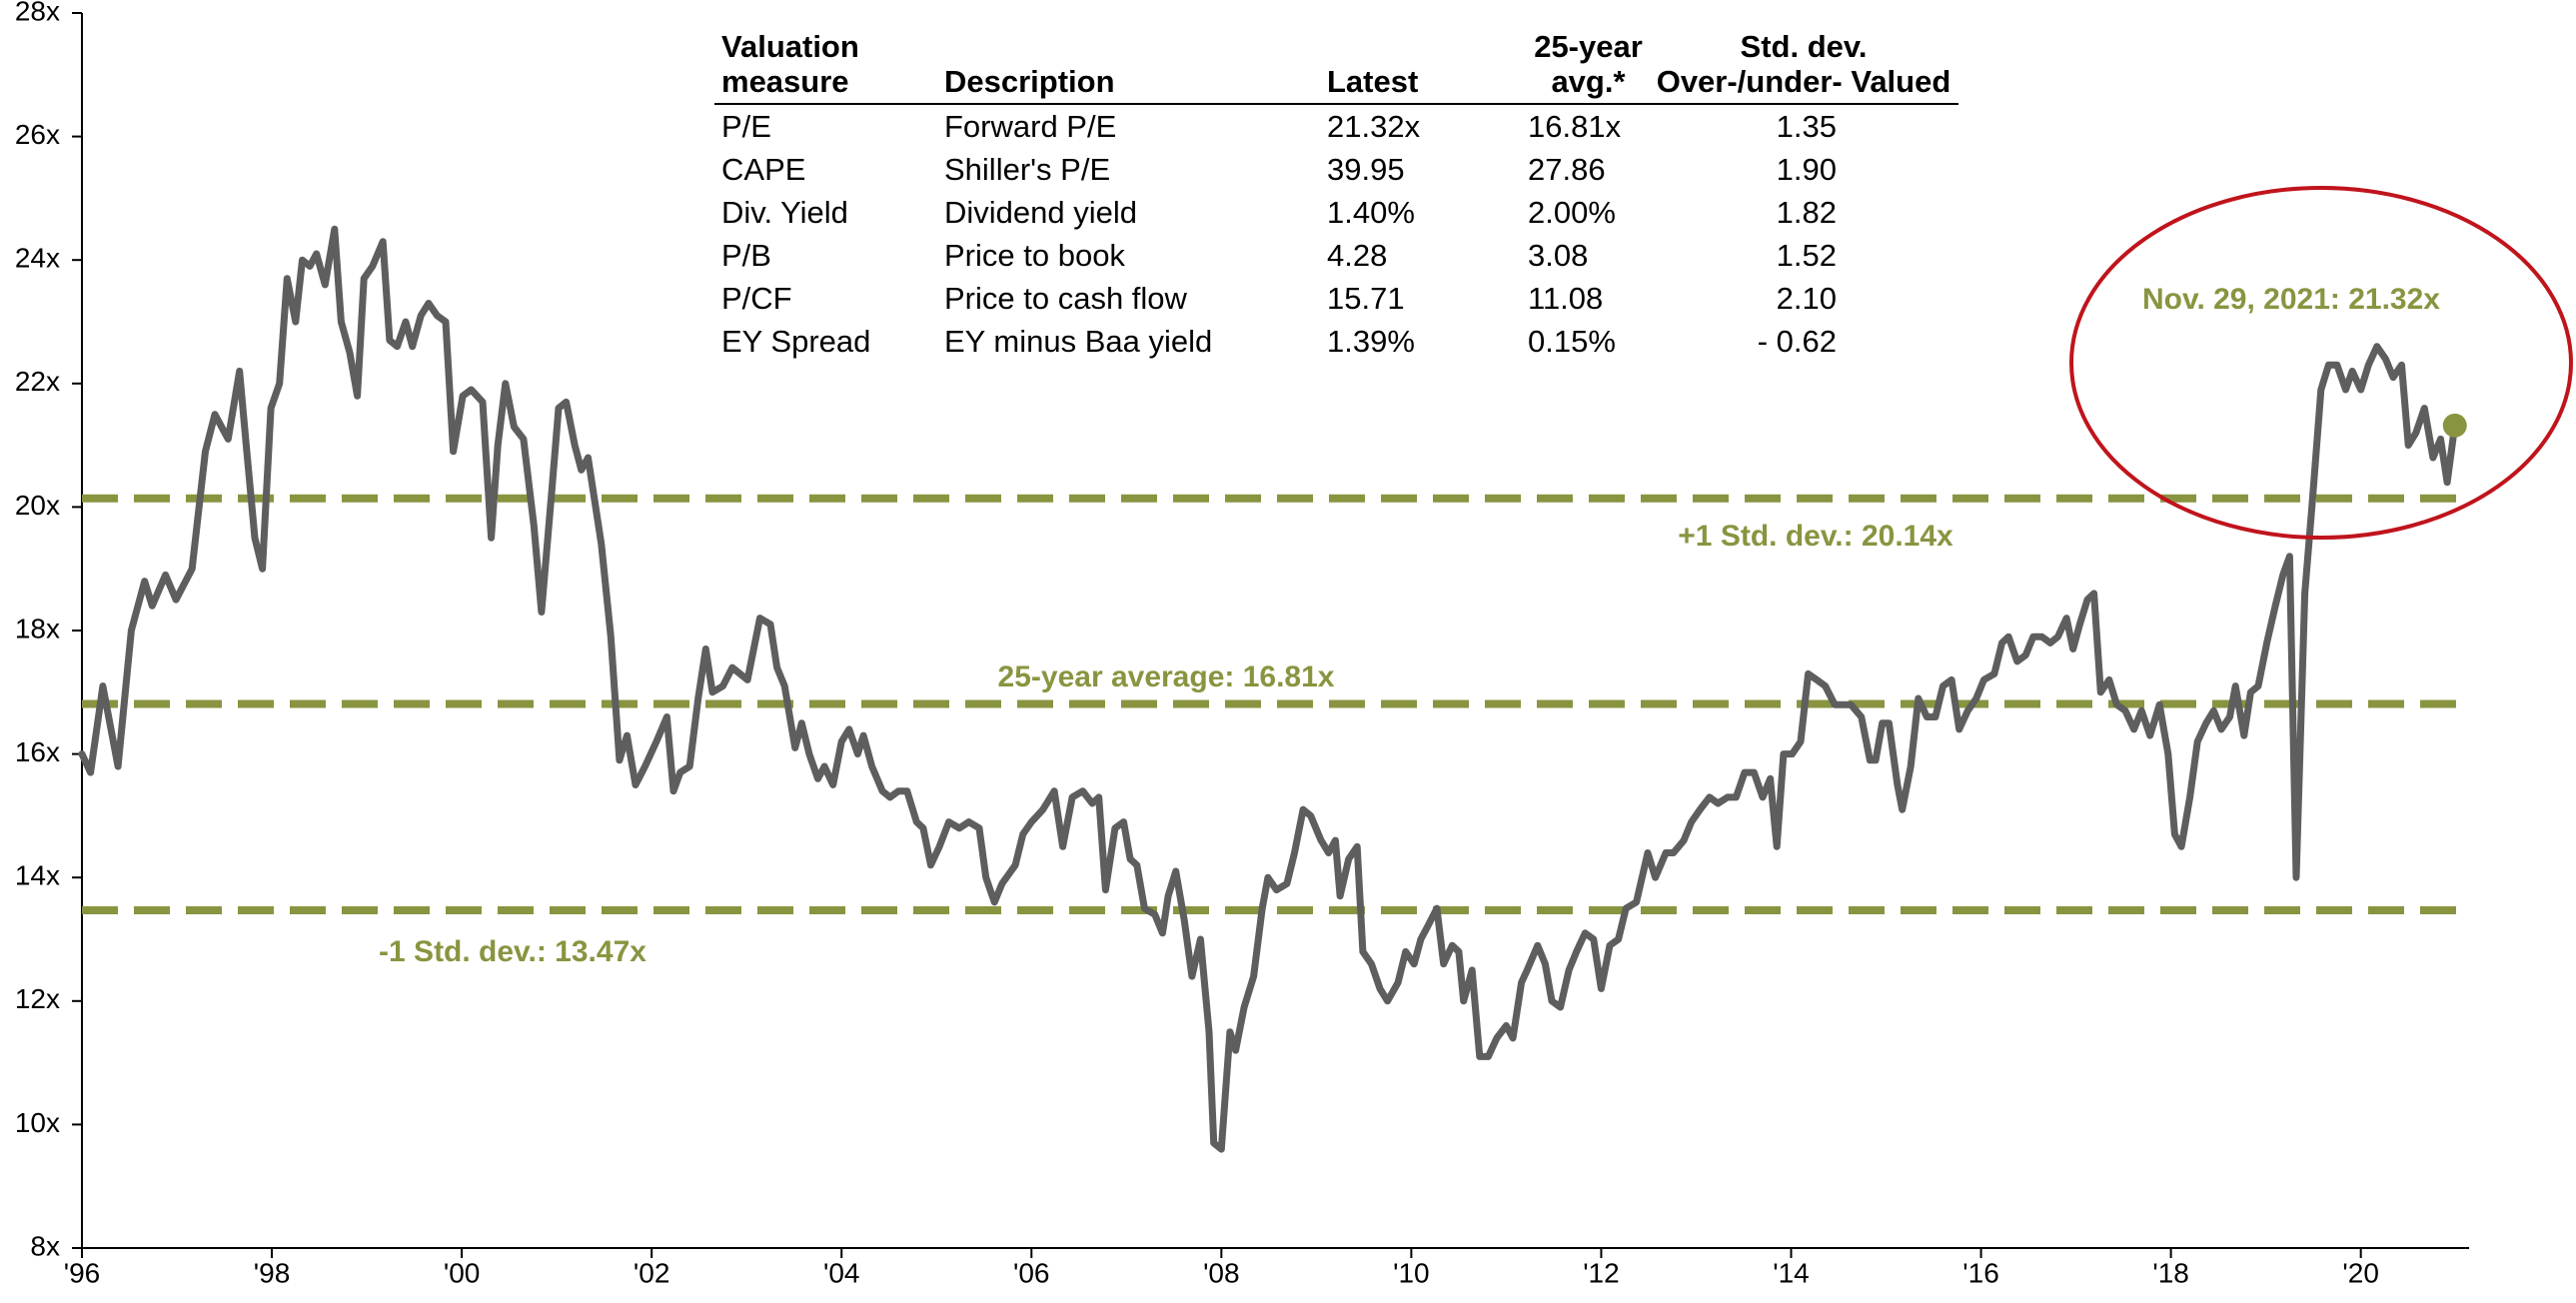 This screenshot has width=2576, height=1303. I want to click on column-header: 25-year avg.*, so click(1588, 67).